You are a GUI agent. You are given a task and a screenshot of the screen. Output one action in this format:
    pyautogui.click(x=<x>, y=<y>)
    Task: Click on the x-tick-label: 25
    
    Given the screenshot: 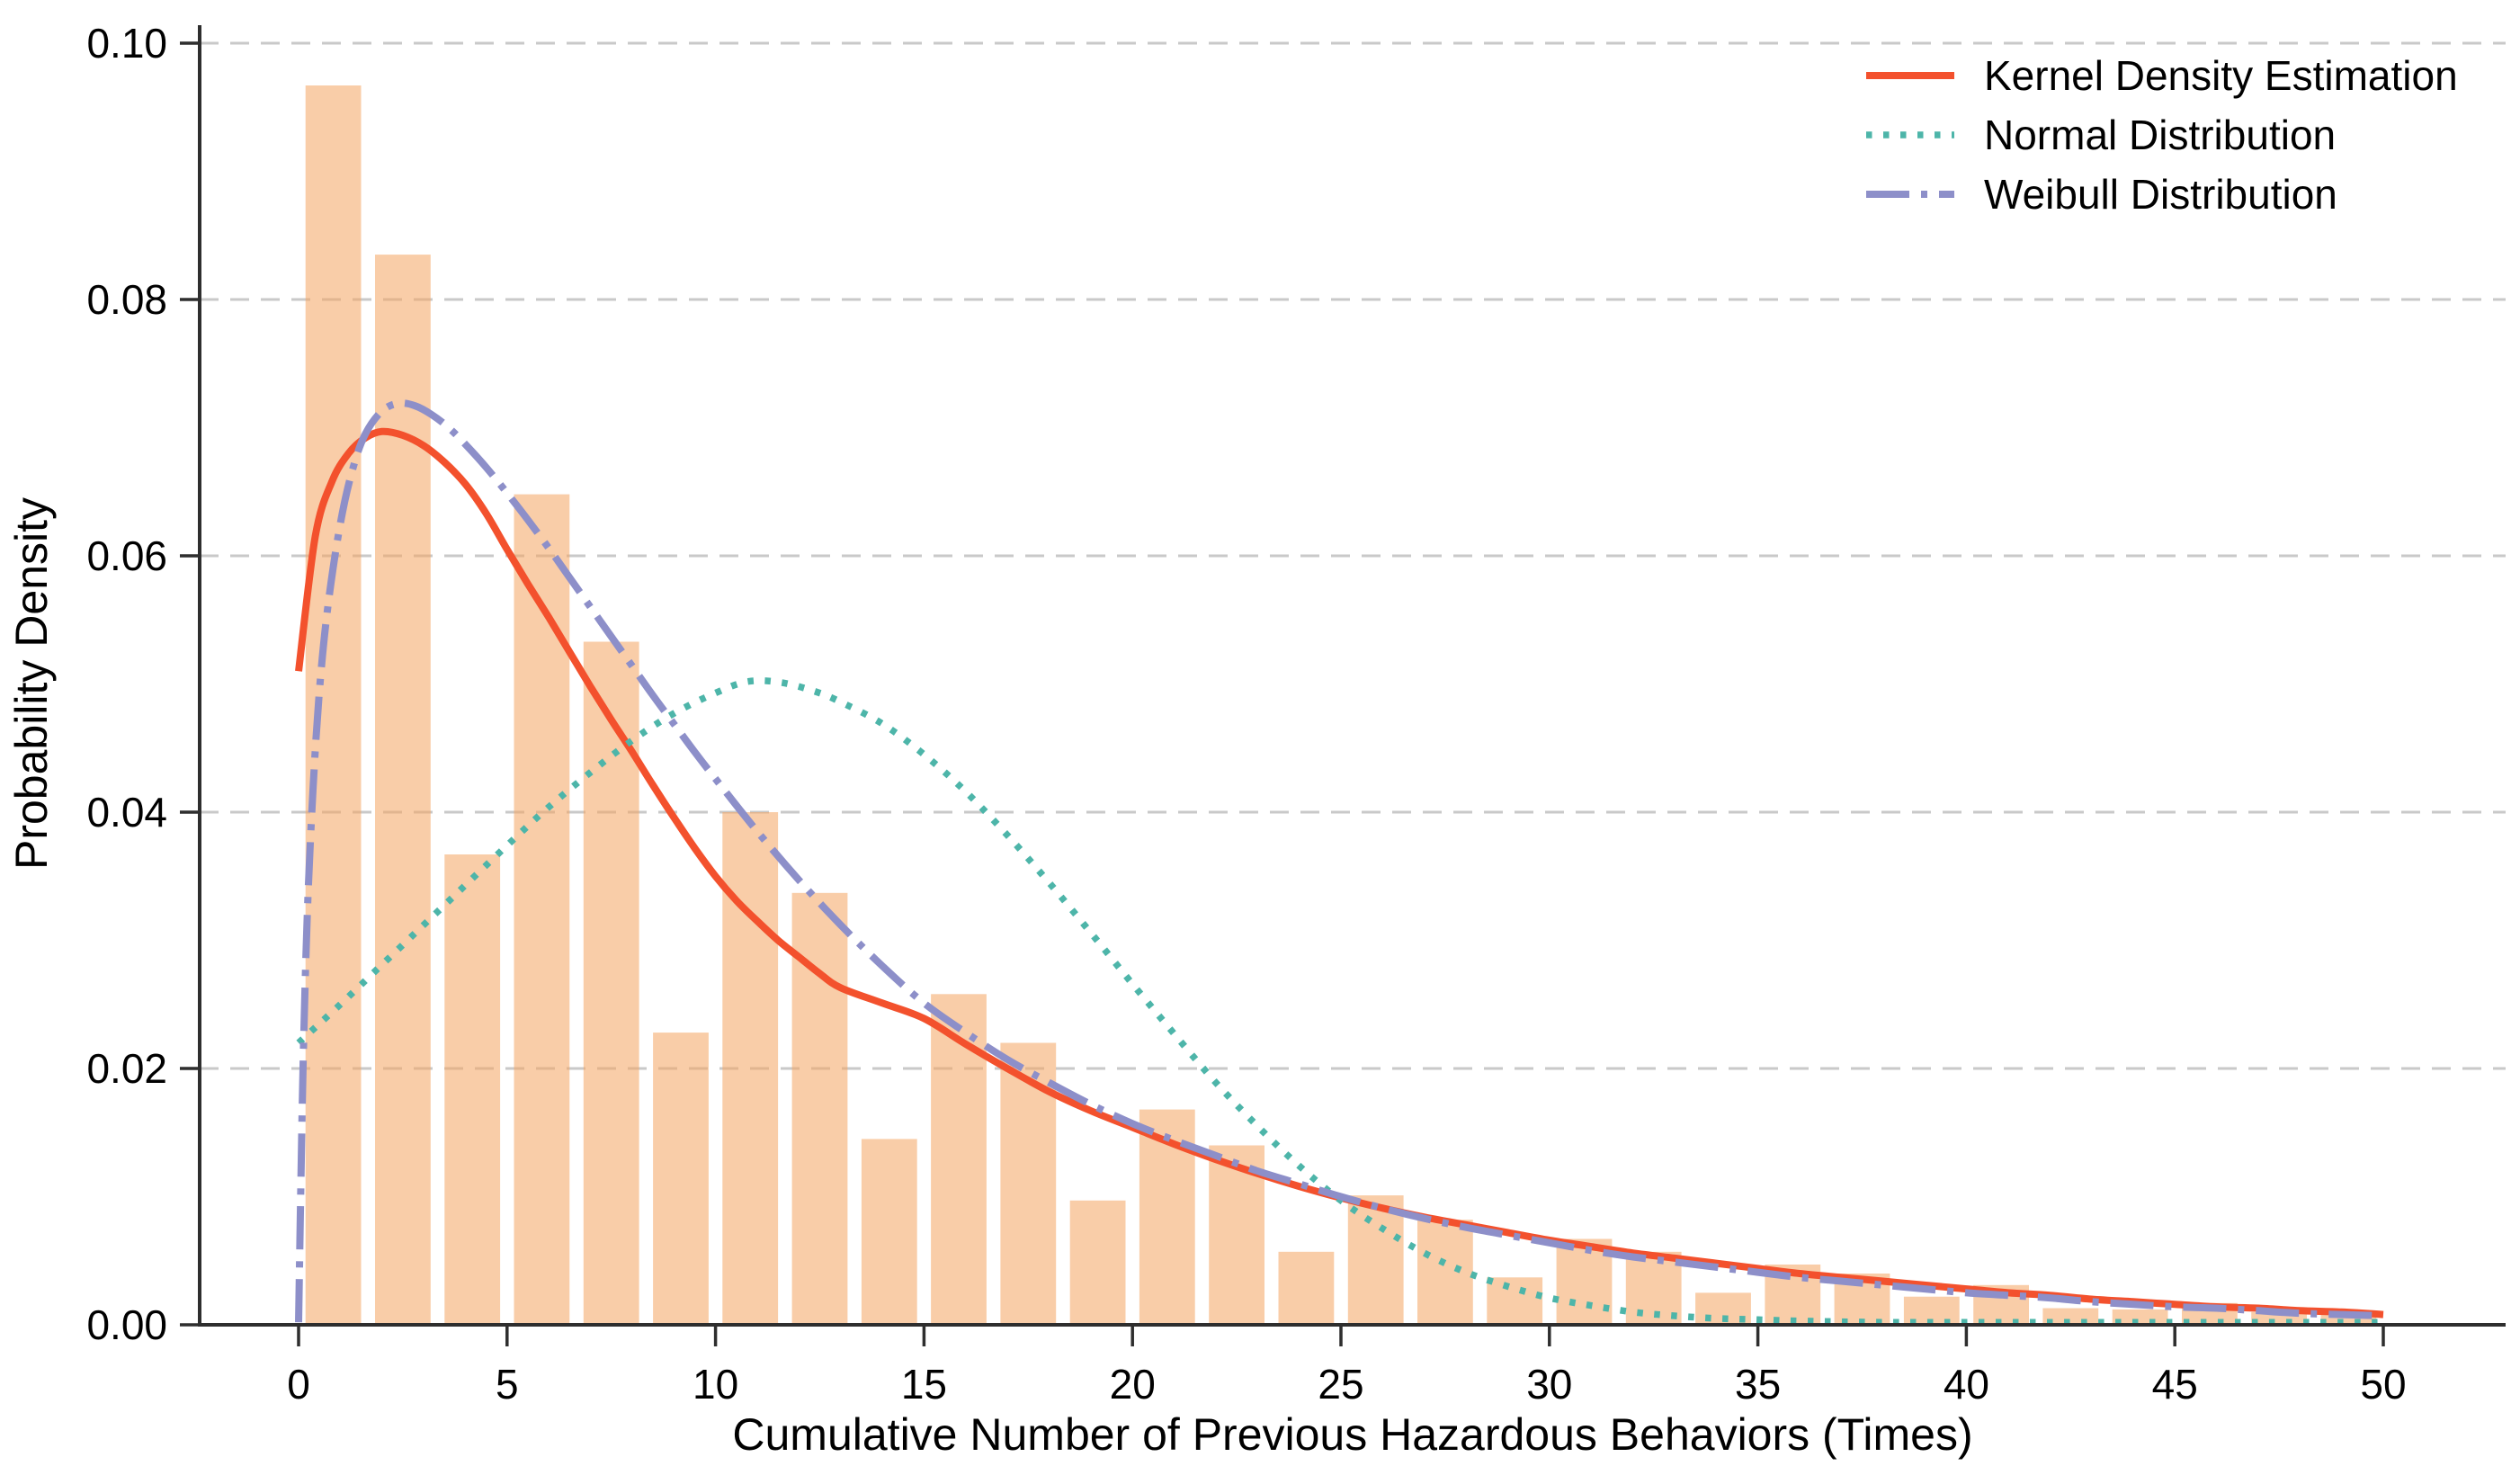 What is the action you would take?
    pyautogui.click(x=1341, y=1384)
    